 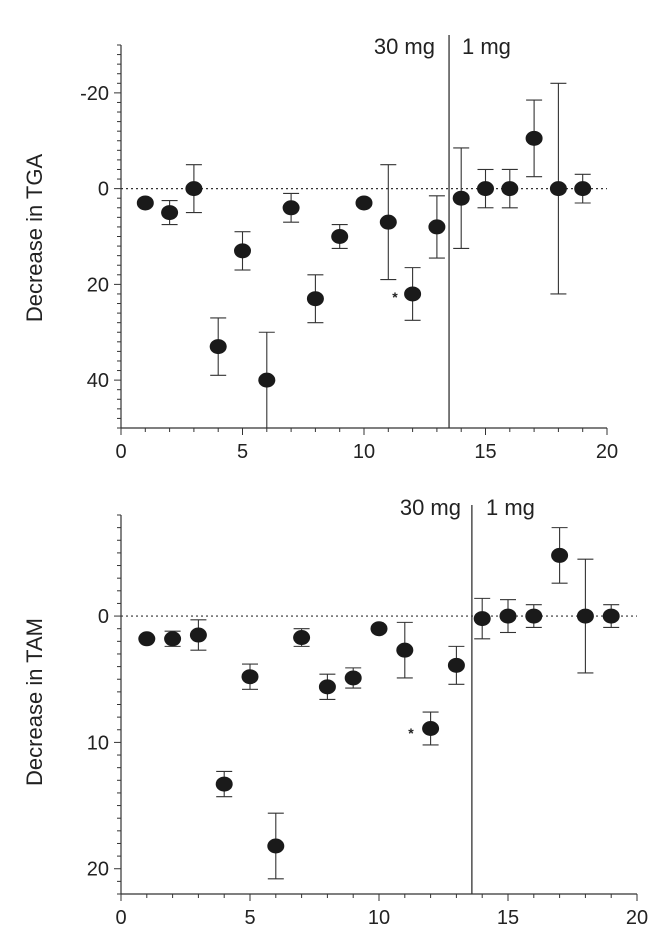 What do you see at coordinates (508, 918) in the screenshot?
I see `tam-x-tick-label: 15` at bounding box center [508, 918].